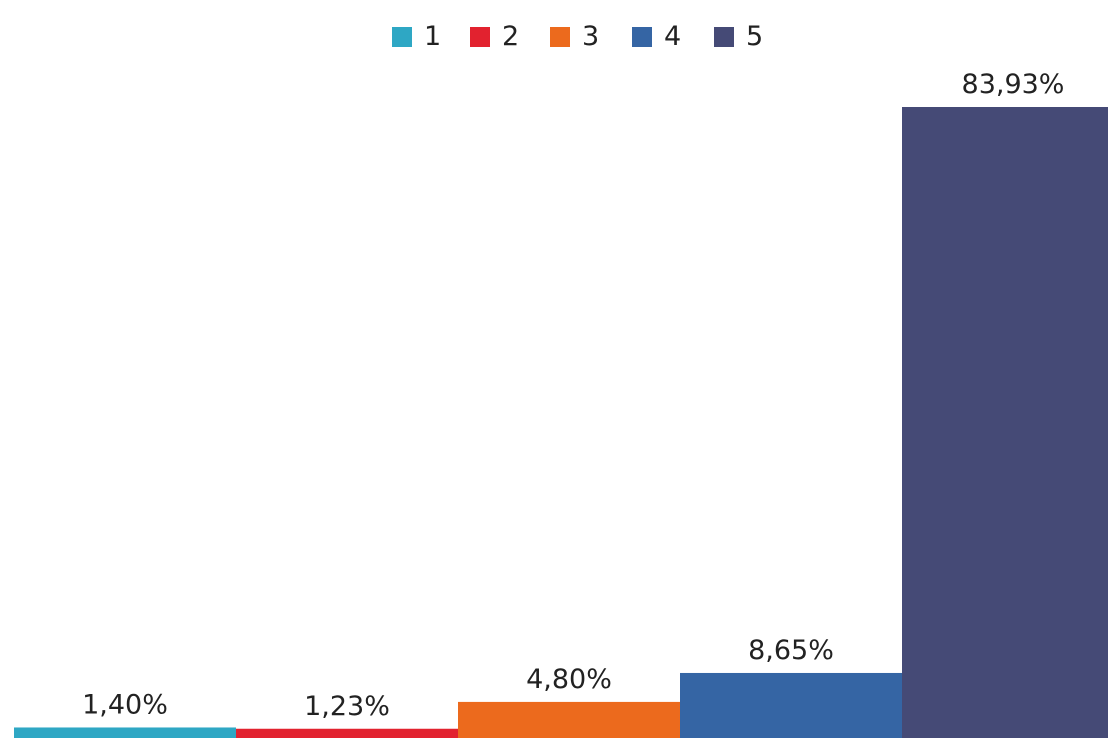  I want to click on legend-label-3: 3, so click(590, 36).